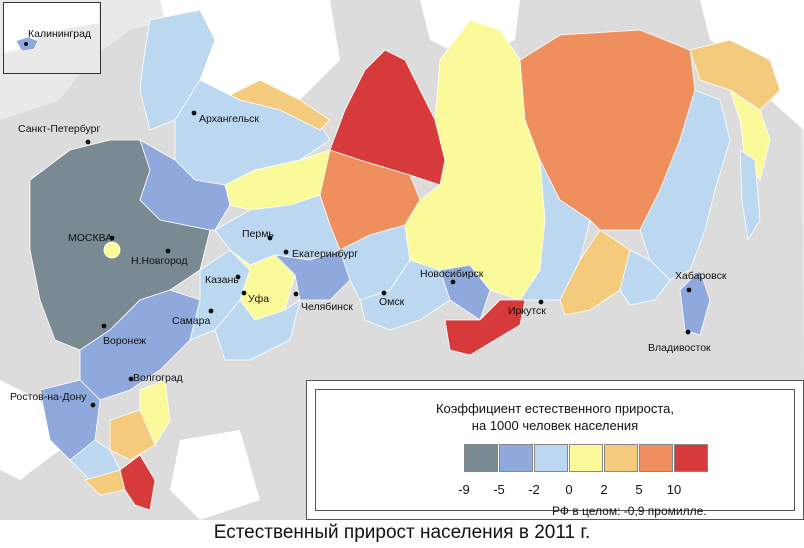  Describe the element at coordinates (124, 341) in the screenshot. I see `city-label: Воронеж` at that location.